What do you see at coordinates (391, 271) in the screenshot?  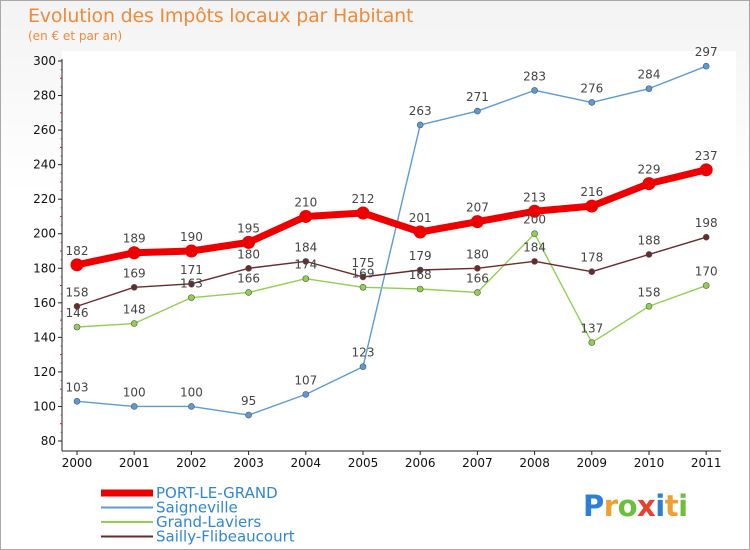 I see `series-line-sailly-flibeaucourt` at bounding box center [391, 271].